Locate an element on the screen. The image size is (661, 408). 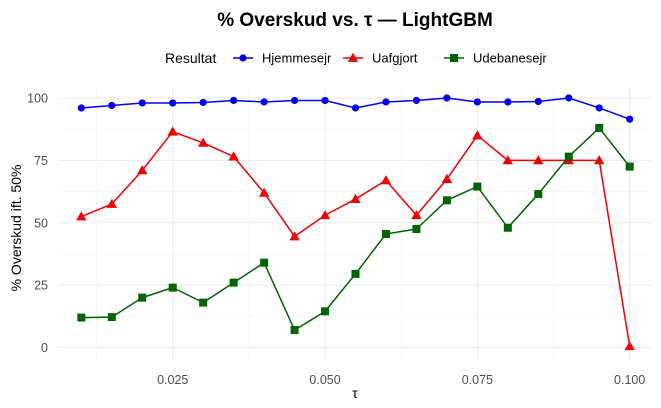
y-tick-label: 75 is located at coordinates (41, 161).